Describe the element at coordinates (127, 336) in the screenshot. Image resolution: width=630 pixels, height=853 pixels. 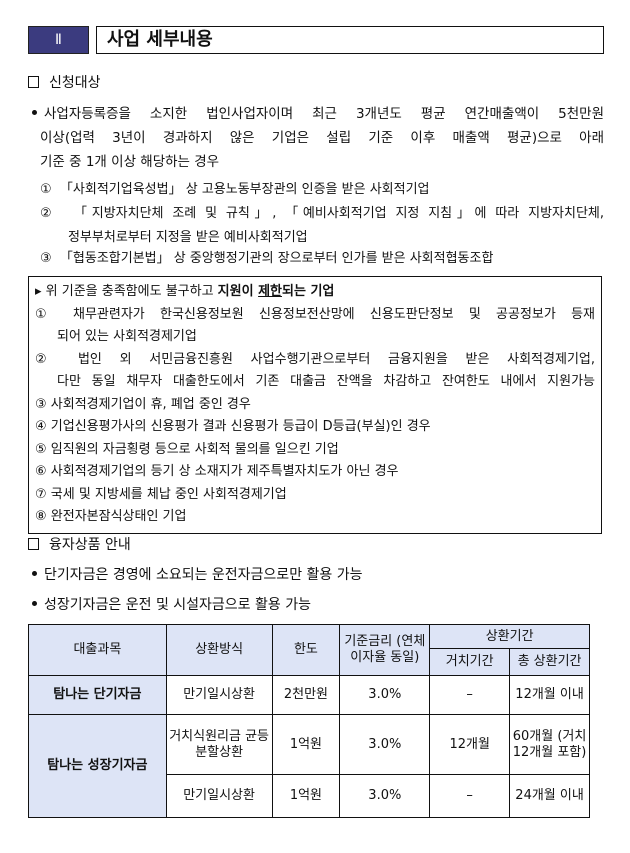
I see `restriction-line: 되어 있는 사회적경제기업` at that location.